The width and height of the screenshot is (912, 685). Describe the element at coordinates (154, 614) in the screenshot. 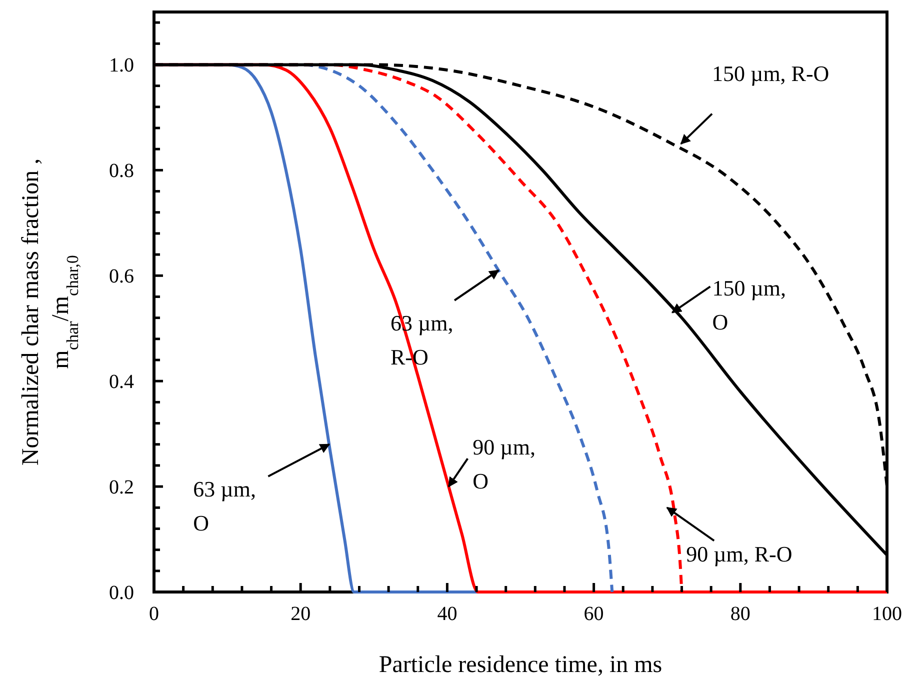

I see `x-tick-label: 0` at that location.